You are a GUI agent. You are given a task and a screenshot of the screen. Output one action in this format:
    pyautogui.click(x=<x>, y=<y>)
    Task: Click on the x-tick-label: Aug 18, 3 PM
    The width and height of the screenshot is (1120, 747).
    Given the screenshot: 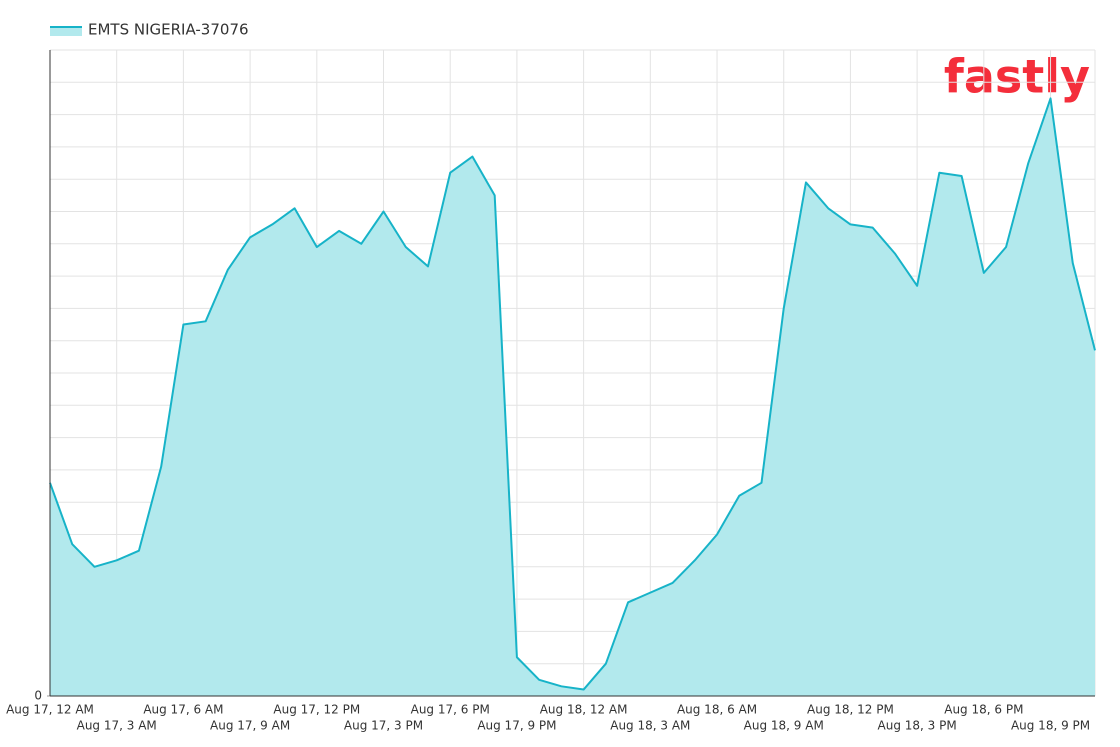 What is the action you would take?
    pyautogui.click(x=917, y=726)
    